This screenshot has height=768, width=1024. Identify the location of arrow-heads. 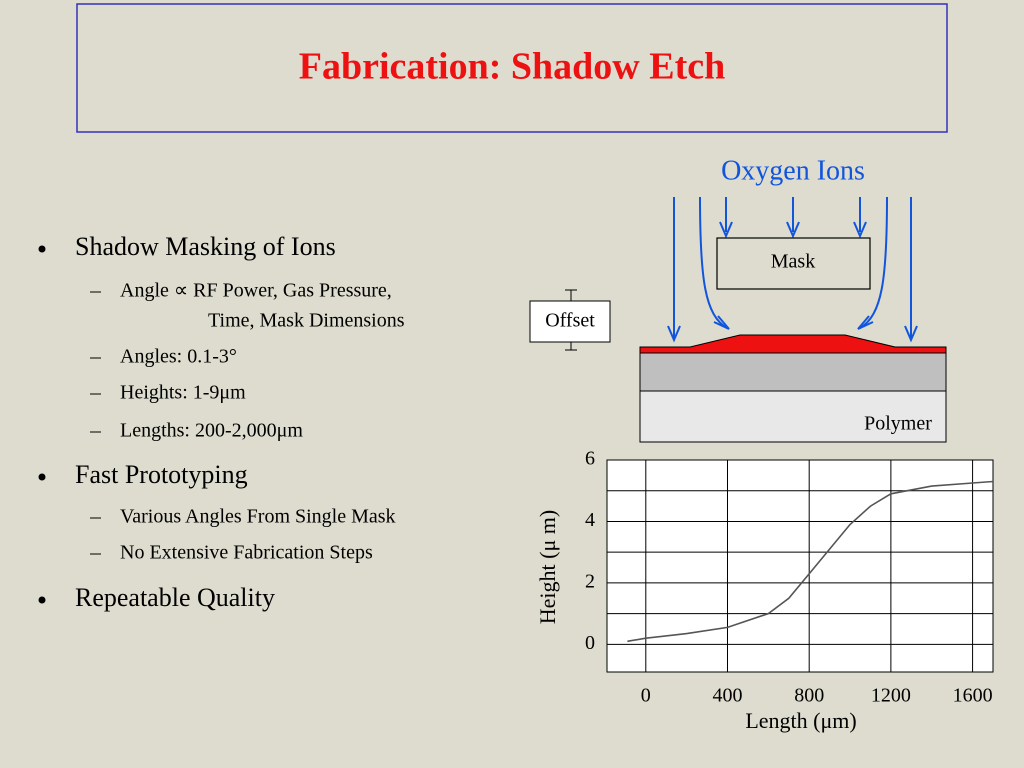
(792, 282).